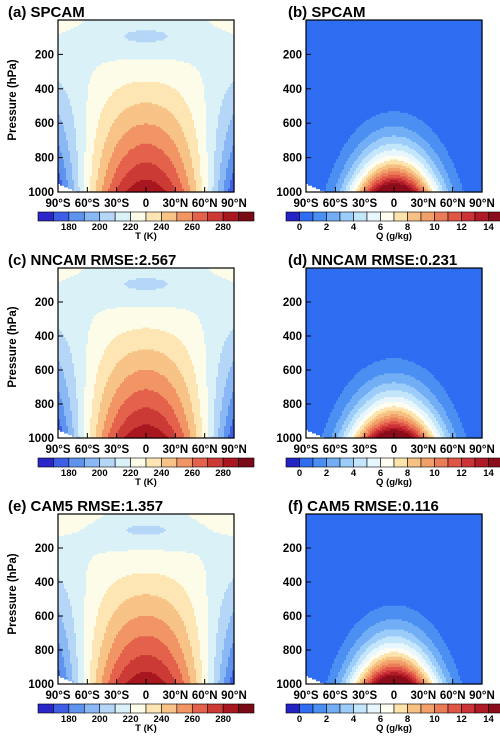 This screenshot has height=736, width=500. I want to click on y-axis-label-a: Pressure (hPa), so click(13, 99).